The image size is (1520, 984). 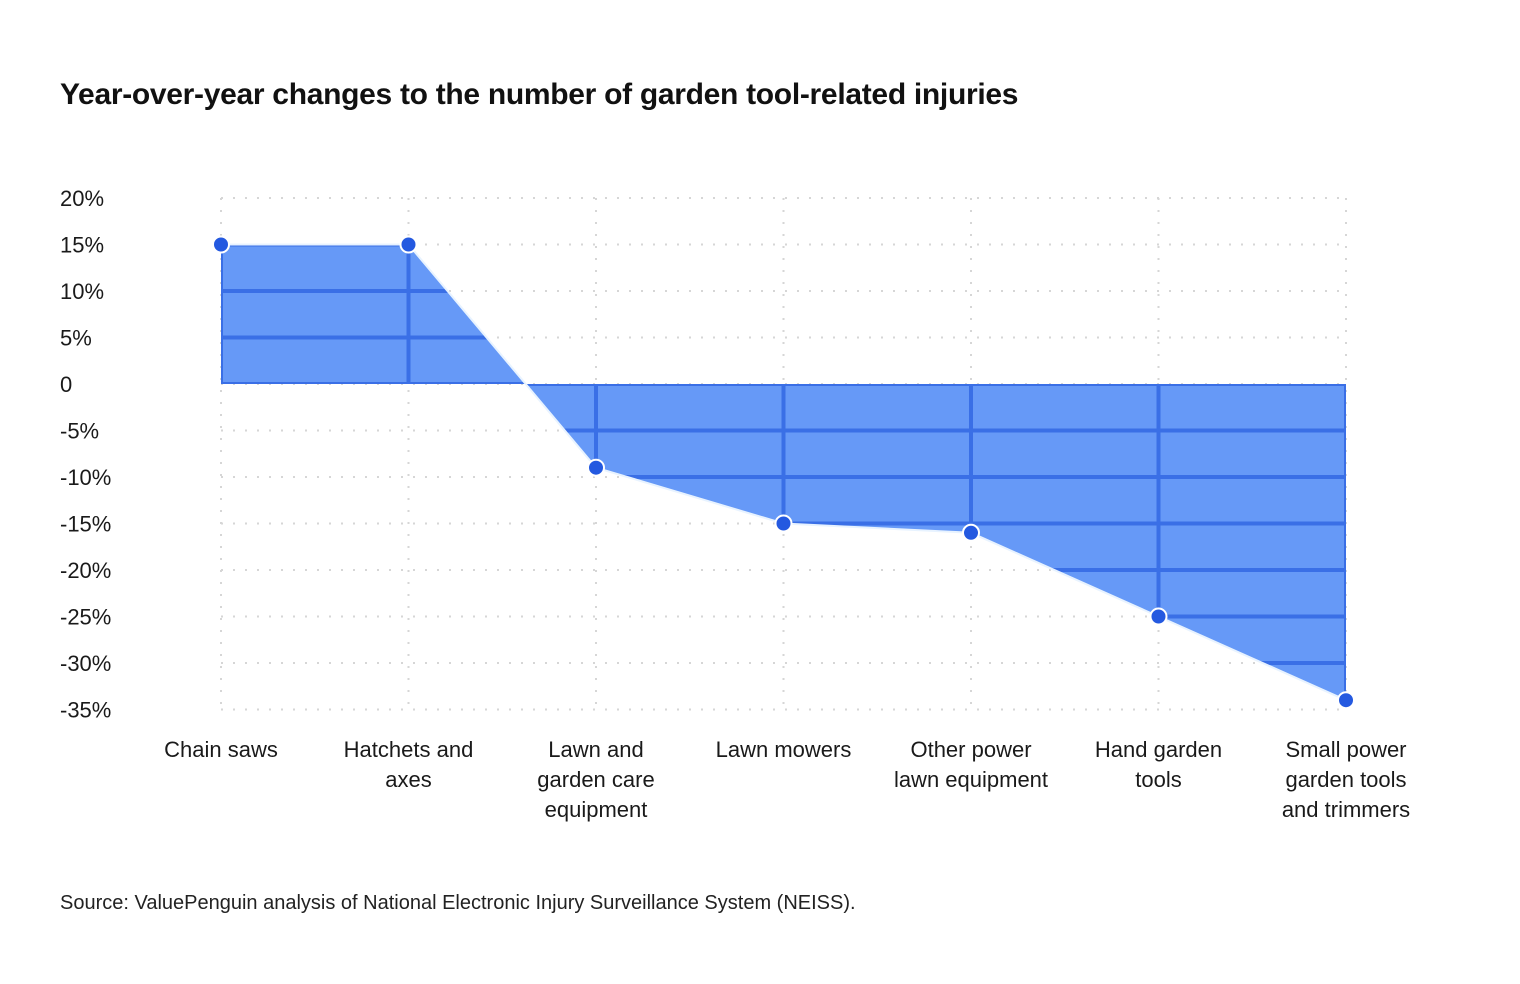 What do you see at coordinates (85, 663) in the screenshot?
I see `y-tick-label: -30%` at bounding box center [85, 663].